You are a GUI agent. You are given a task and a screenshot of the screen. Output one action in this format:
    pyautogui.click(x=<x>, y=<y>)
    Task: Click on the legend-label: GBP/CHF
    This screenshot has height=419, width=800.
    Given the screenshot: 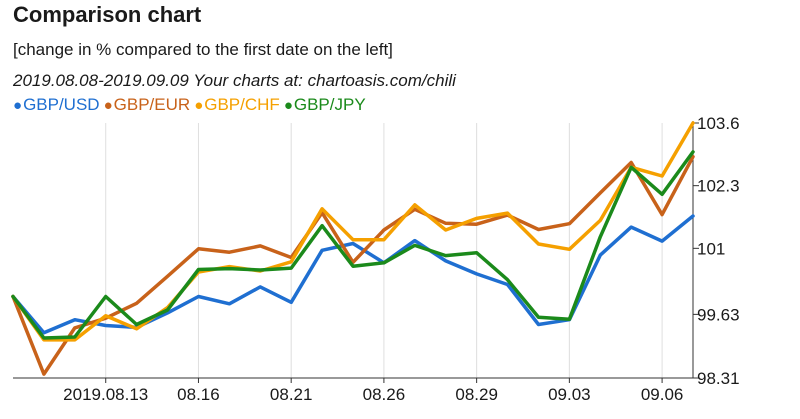 What is the action you would take?
    pyautogui.click(x=242, y=104)
    